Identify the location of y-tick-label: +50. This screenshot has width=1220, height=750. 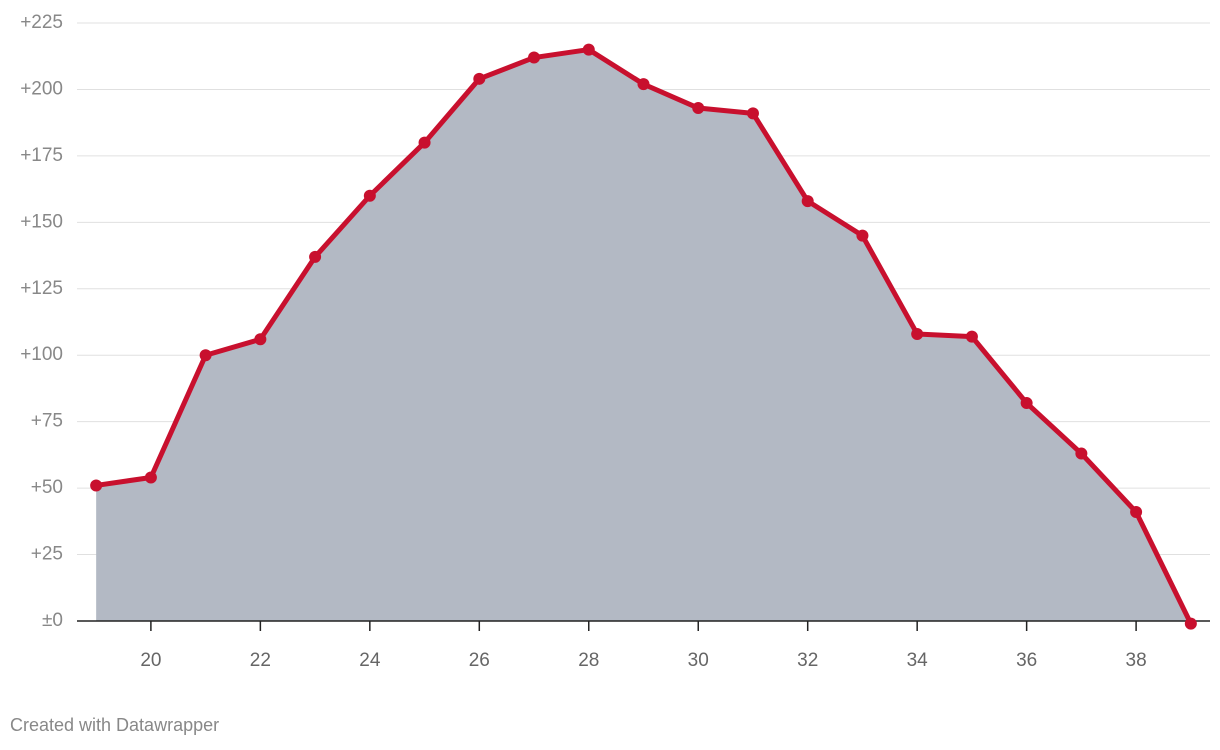
(47, 487).